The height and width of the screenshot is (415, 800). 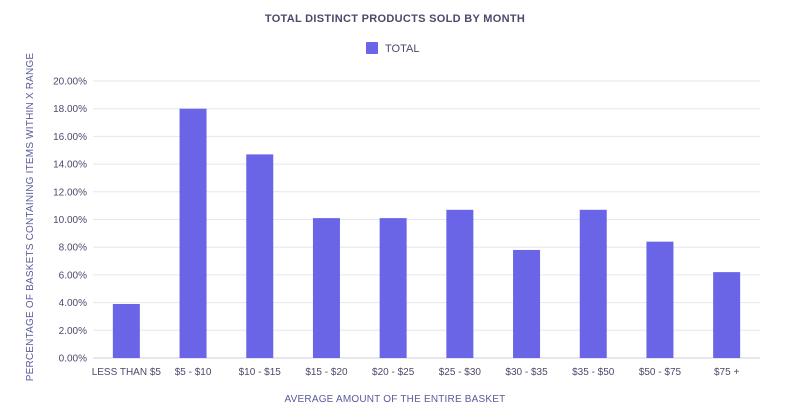 What do you see at coordinates (460, 372) in the screenshot?
I see `x-tick-label: $25 - $30` at bounding box center [460, 372].